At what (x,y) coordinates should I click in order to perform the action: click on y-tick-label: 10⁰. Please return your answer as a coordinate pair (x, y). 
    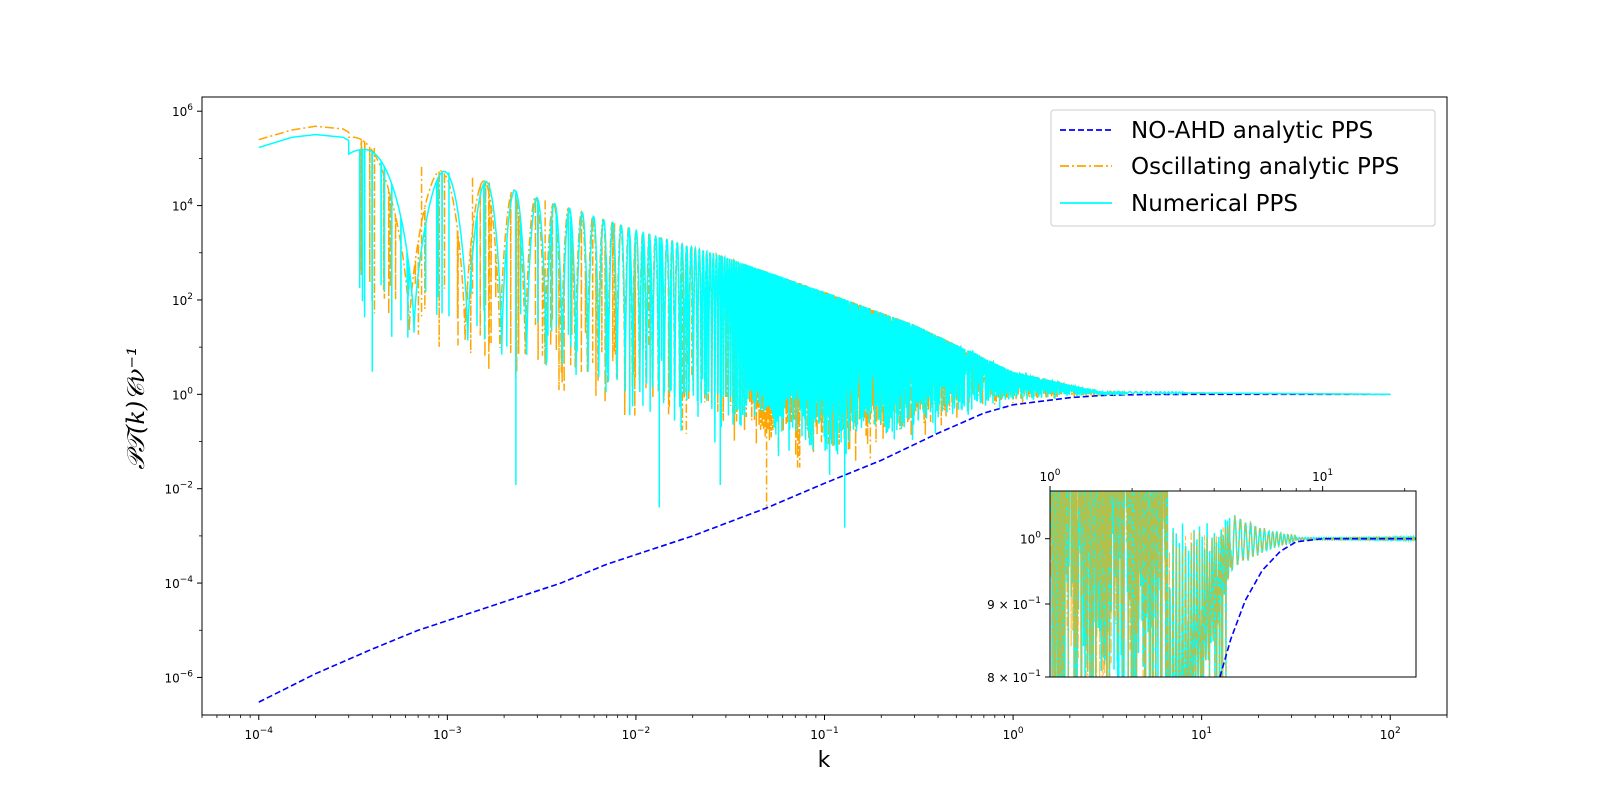
    Looking at the image, I should click on (182, 394).